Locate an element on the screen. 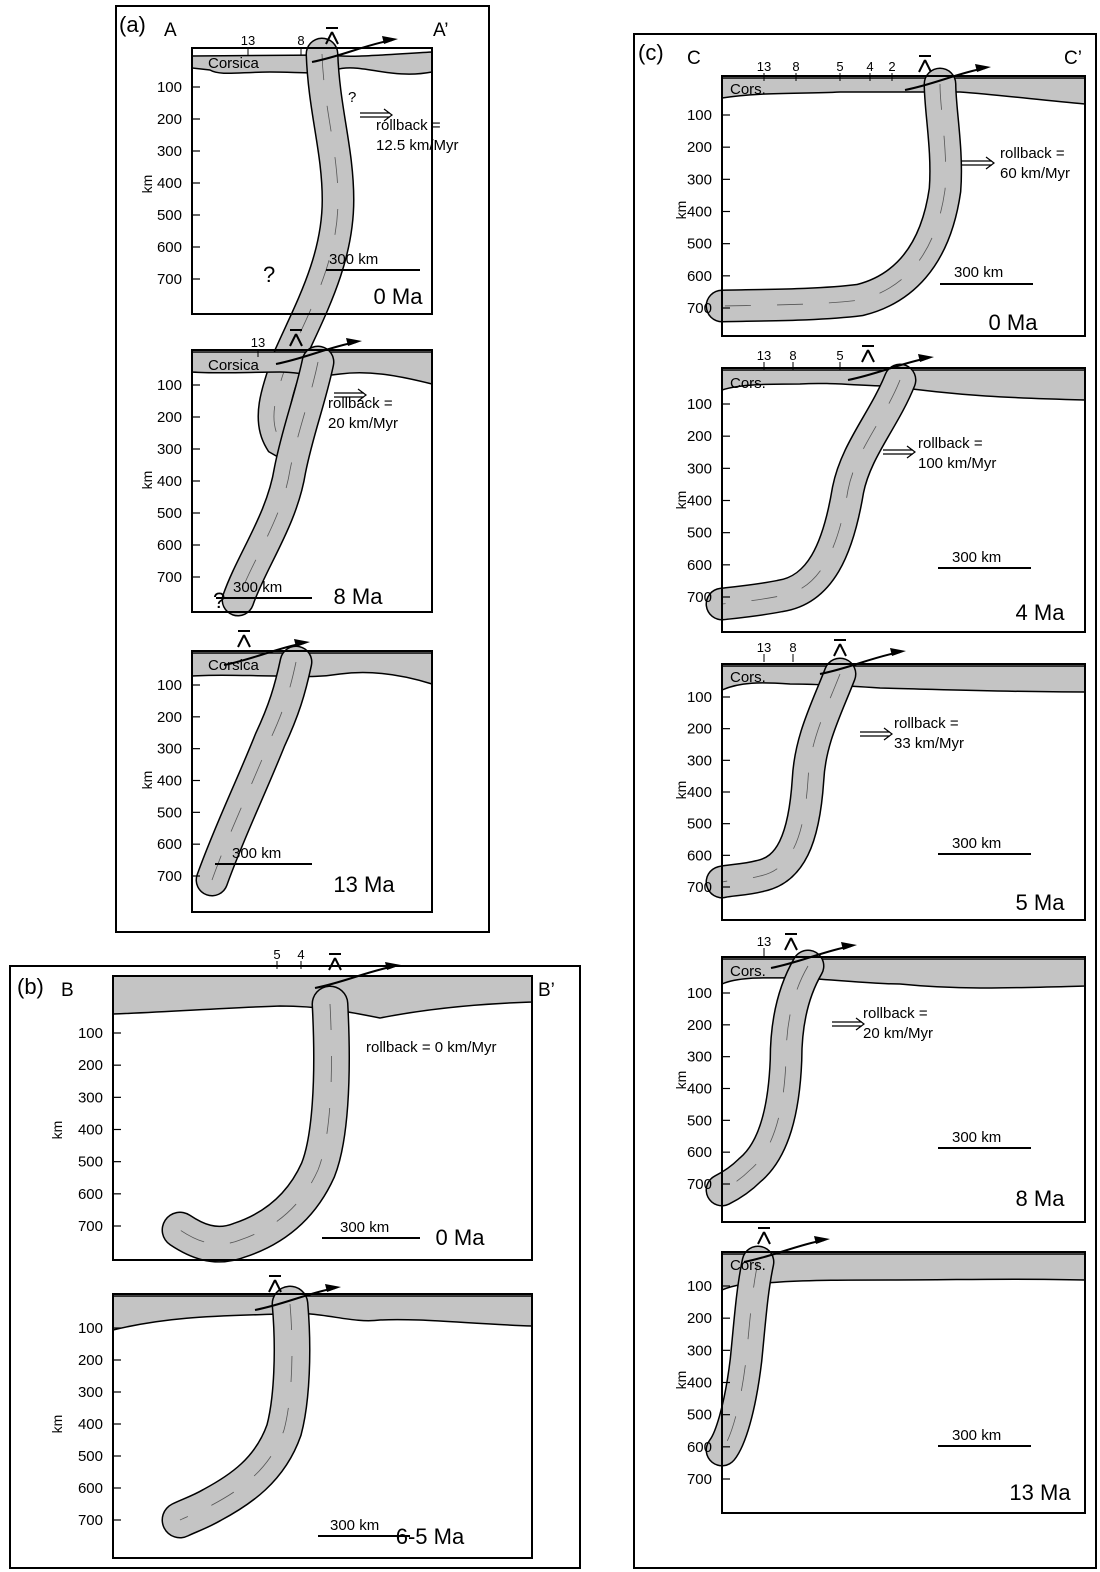 This screenshot has height=1572, width=1100. section-b-1-slab is located at coordinates (236, 1412).